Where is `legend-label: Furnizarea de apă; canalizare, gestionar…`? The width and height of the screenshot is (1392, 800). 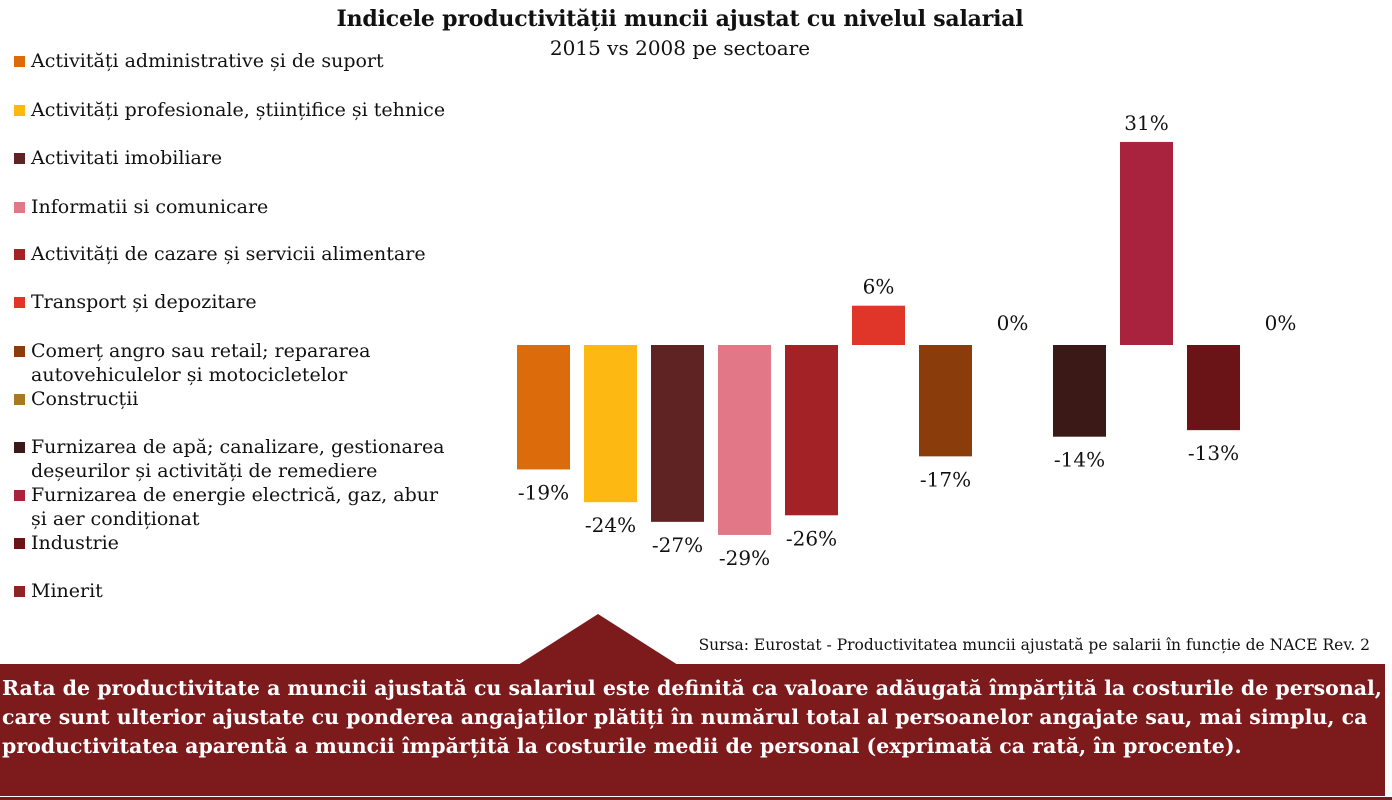 legend-label: Furnizarea de apă; canalizare, gestionar… is located at coordinates (238, 459).